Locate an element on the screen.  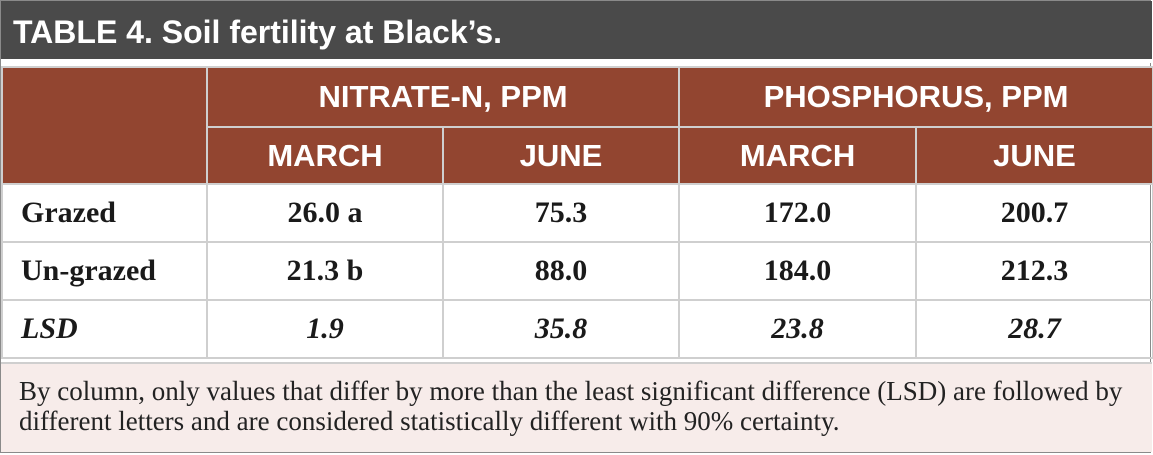
table-row: Grazed 26.0 a 75.3 172.0 200.7 is located at coordinates (577, 213).